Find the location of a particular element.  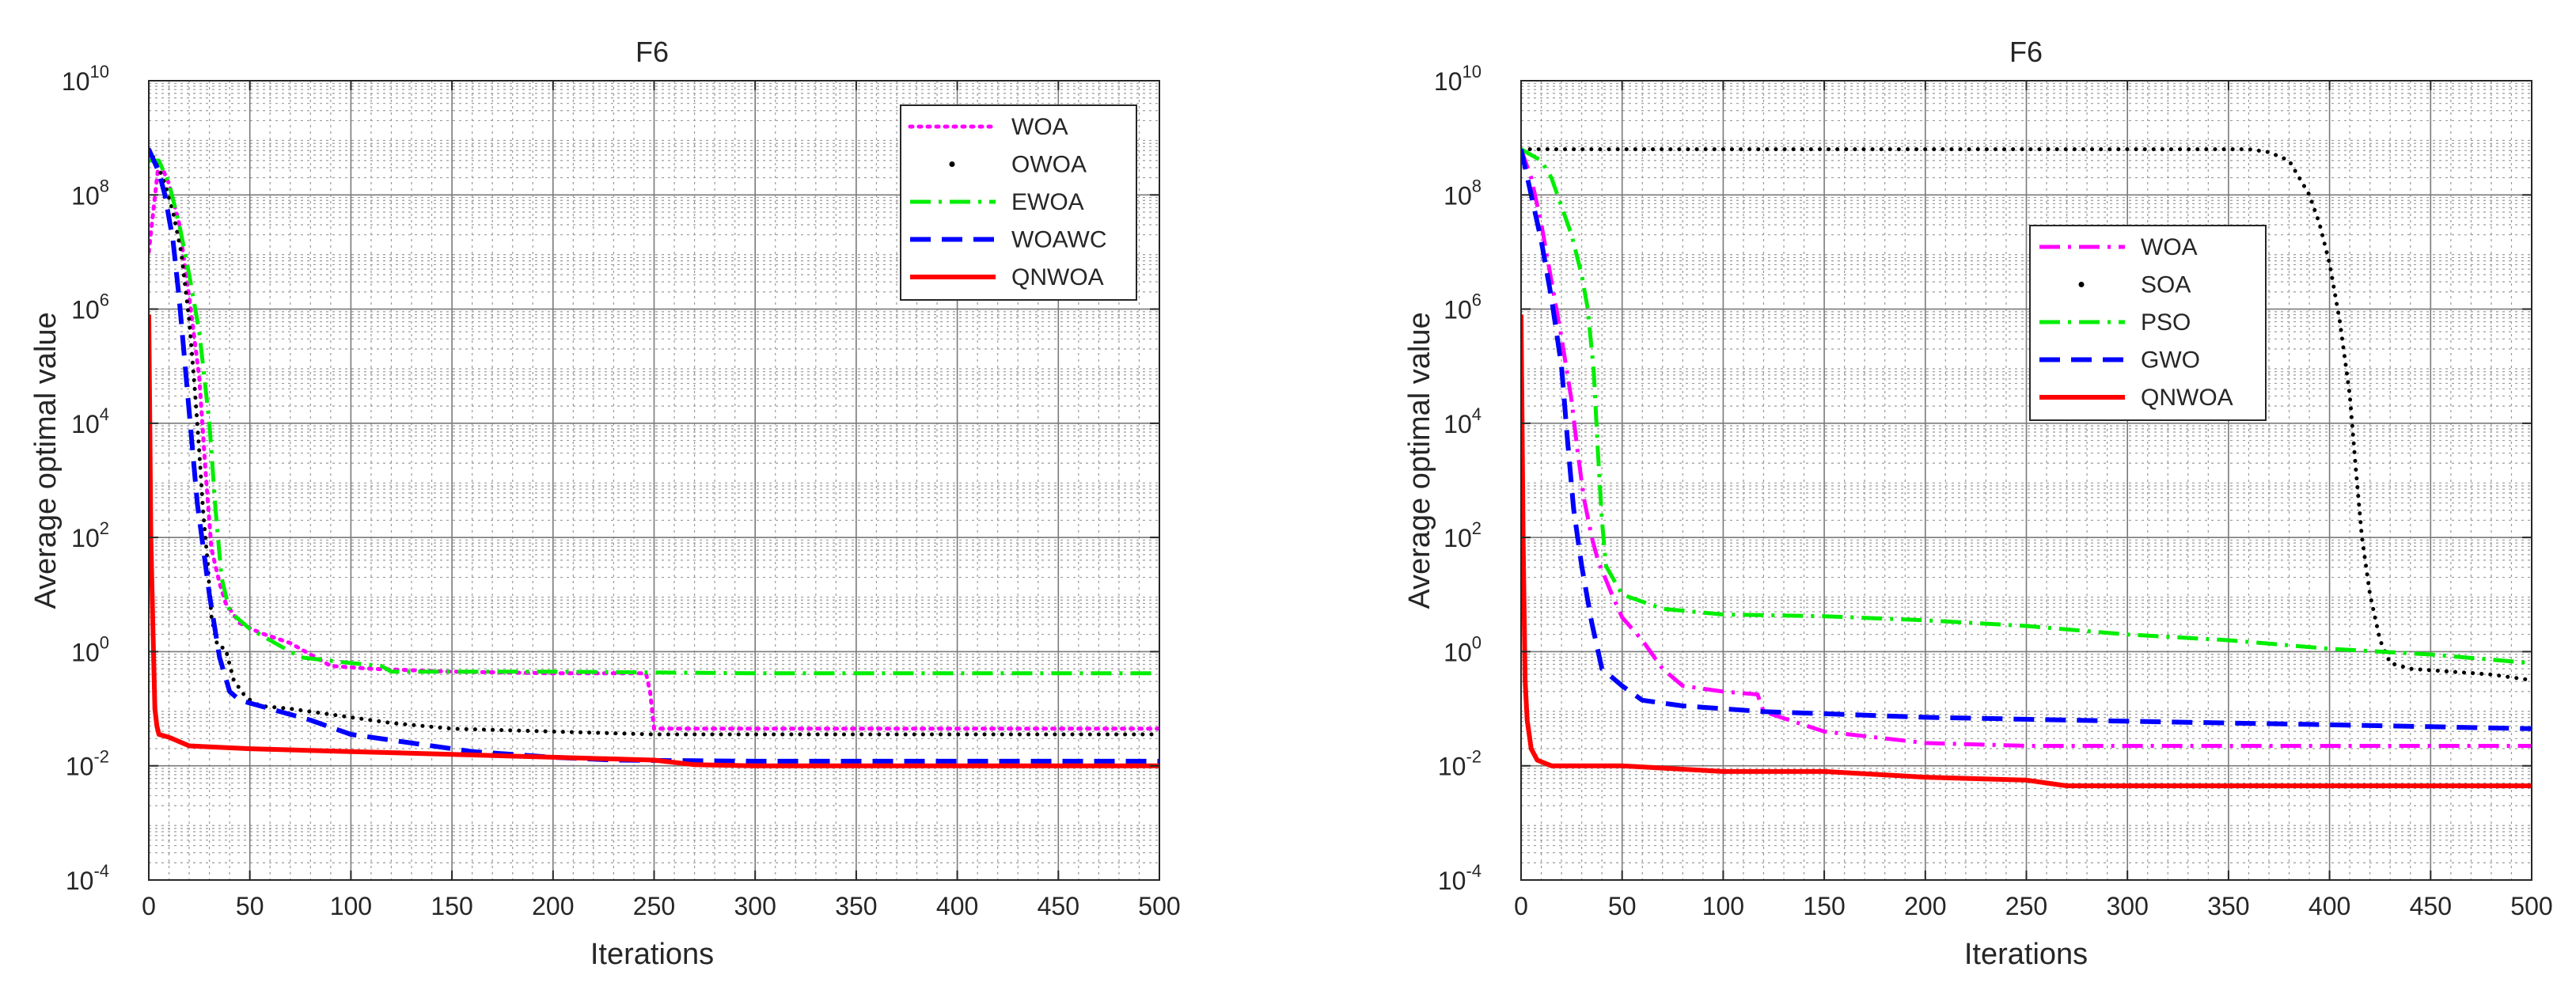

left-x-tick-label: 0 is located at coordinates (149, 906).